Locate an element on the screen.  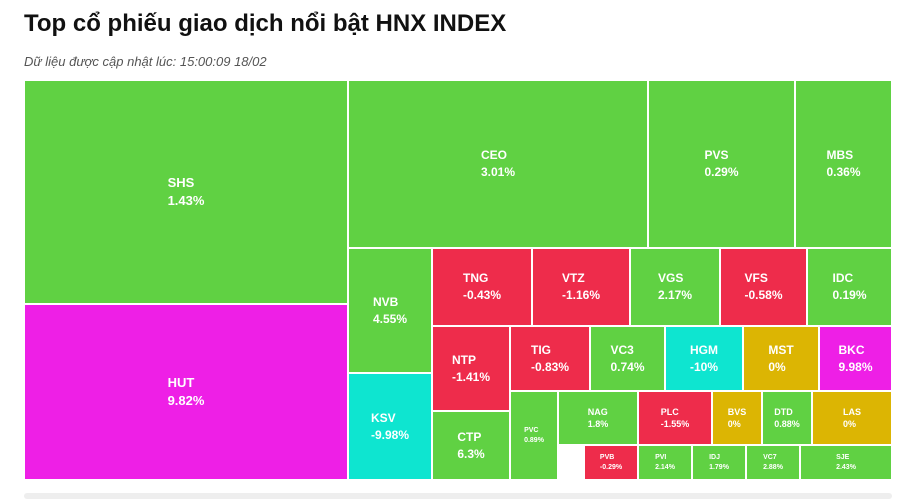
change-label: -1.41% is located at coordinates (471, 376).